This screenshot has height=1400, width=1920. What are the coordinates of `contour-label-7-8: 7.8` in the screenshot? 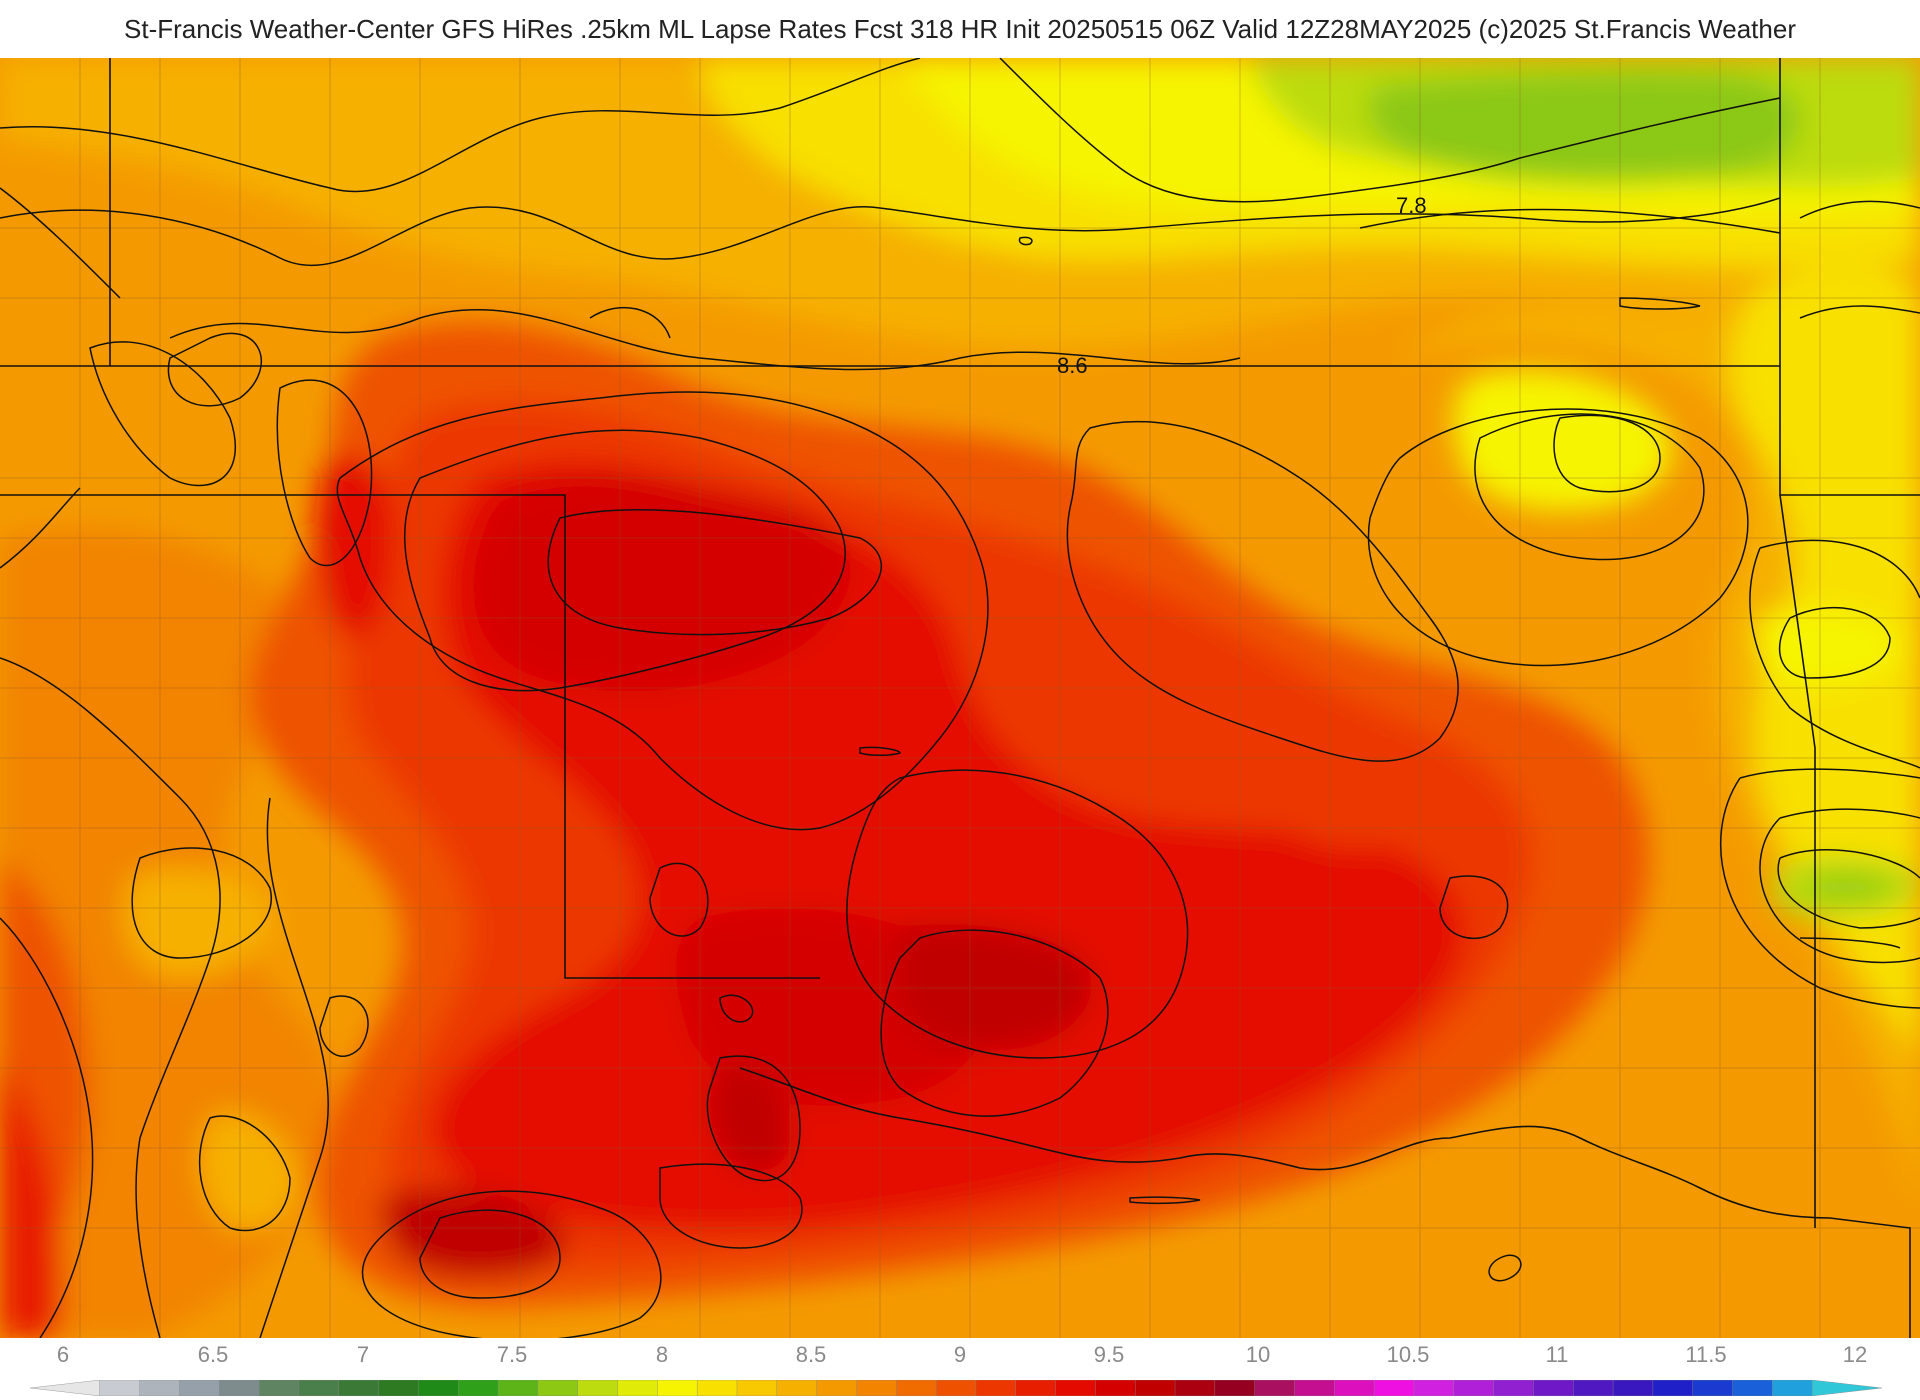 It's located at (1411, 205).